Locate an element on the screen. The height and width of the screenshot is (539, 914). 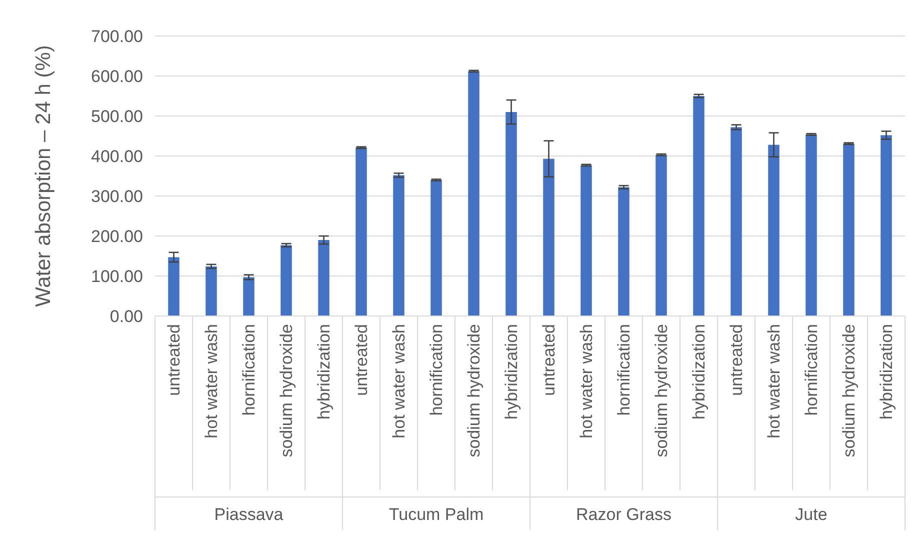
y-tick-label: 700.00 is located at coordinates (117, 36).